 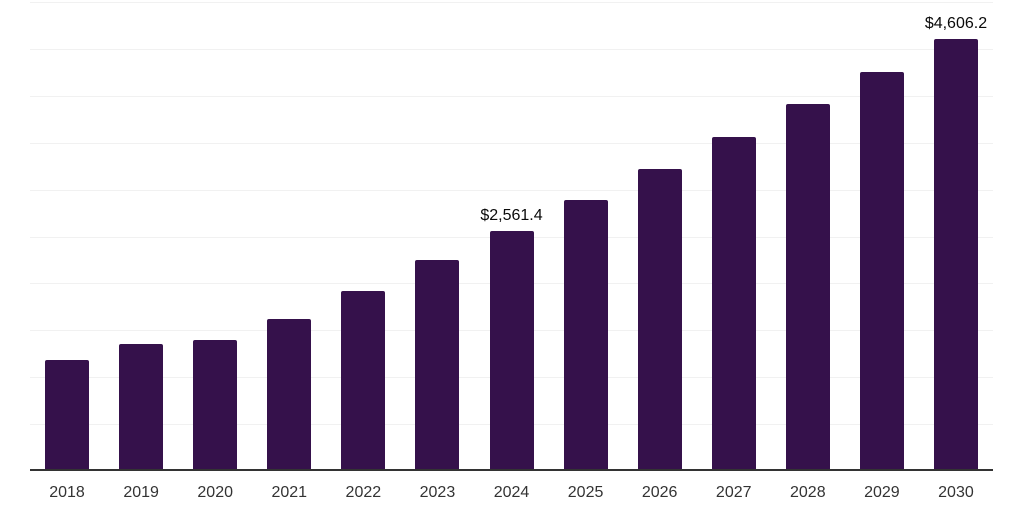 What do you see at coordinates (67, 492) in the screenshot?
I see `x-tick-label-2018: 2018` at bounding box center [67, 492].